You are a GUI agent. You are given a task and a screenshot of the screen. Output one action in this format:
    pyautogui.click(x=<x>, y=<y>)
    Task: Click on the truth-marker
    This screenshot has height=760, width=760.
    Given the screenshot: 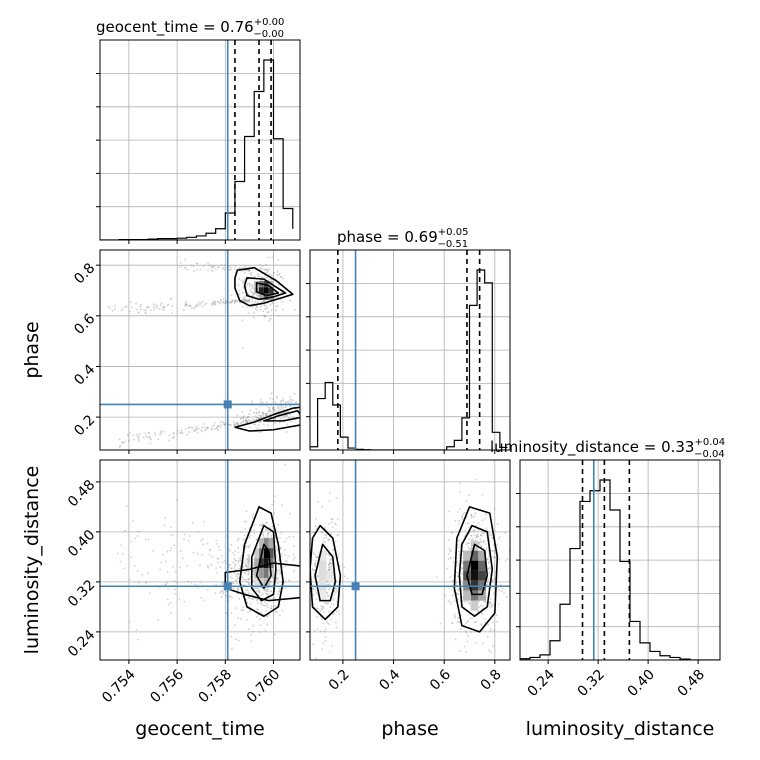 What is the action you would take?
    pyautogui.click(x=355, y=586)
    